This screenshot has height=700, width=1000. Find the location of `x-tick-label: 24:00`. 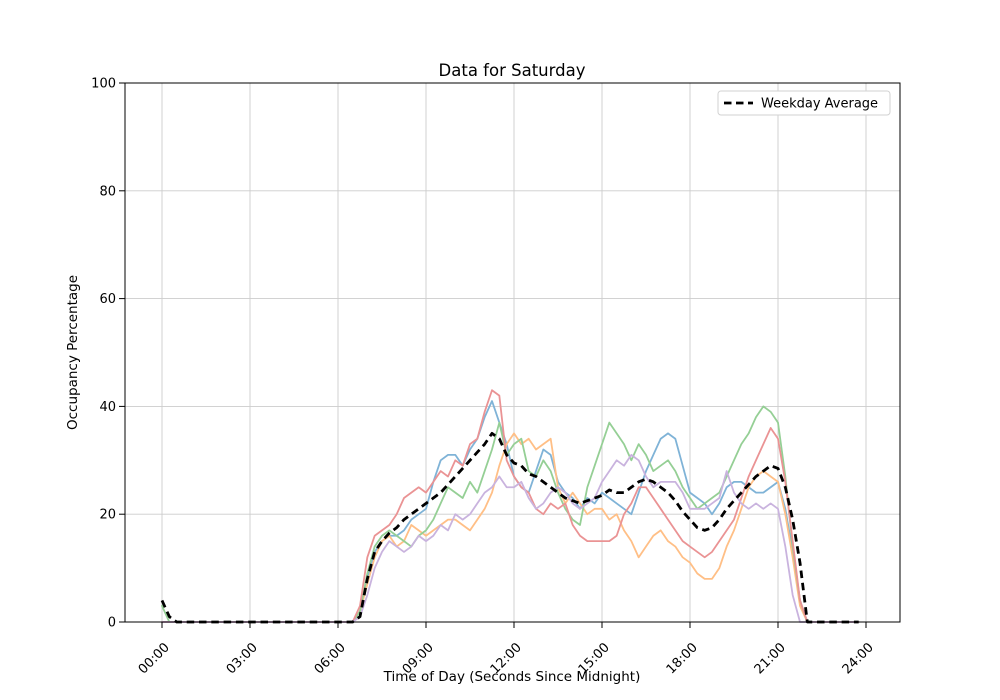

x-tick-label: 24:00 is located at coordinates (858, 658).